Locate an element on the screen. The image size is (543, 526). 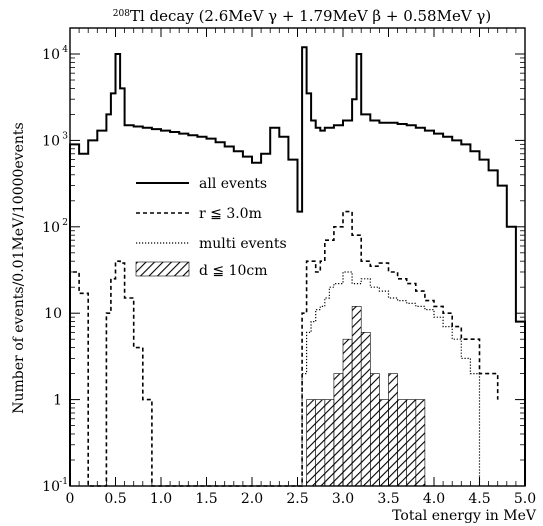
legend-label: all events is located at coordinates (233, 184).